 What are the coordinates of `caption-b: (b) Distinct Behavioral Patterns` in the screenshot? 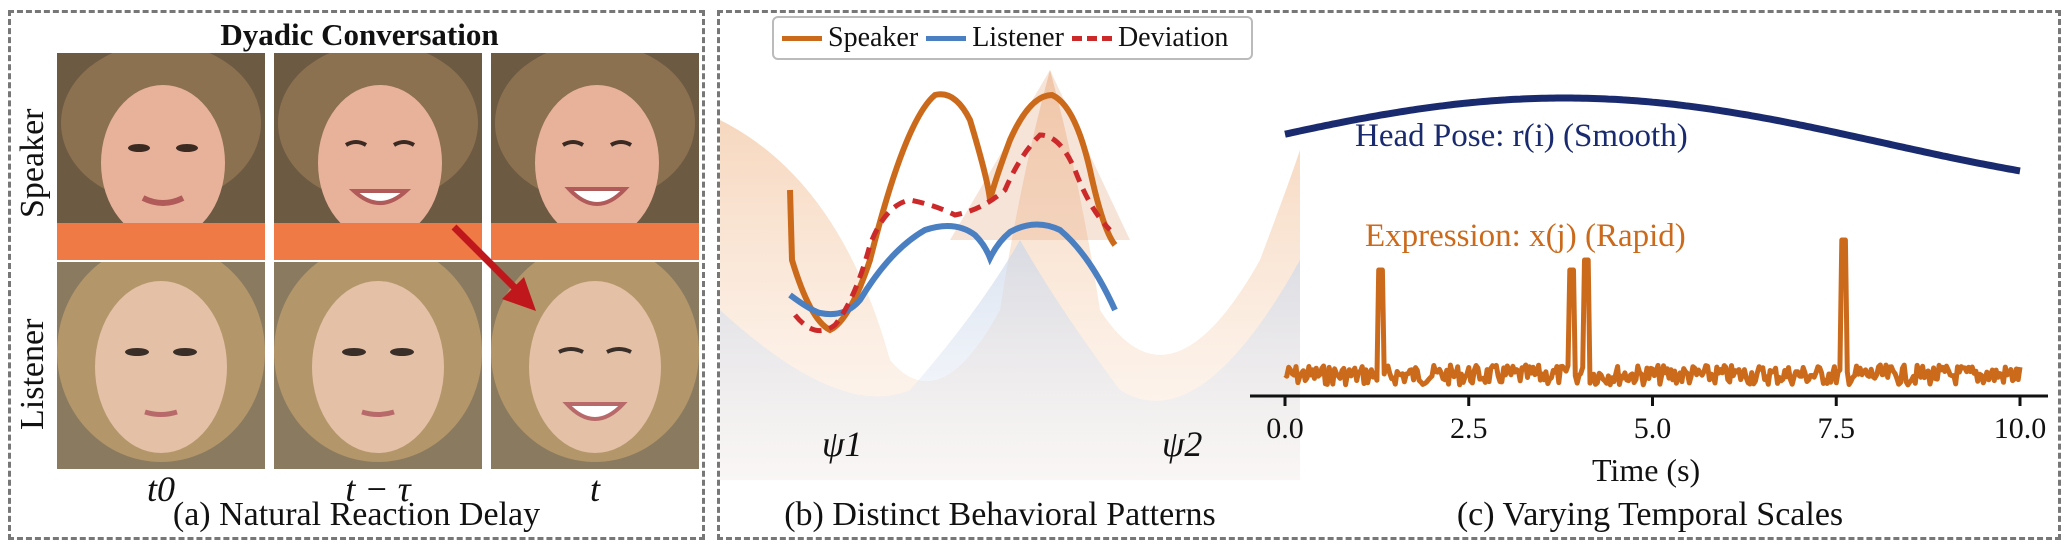 It's located at (1000, 514).